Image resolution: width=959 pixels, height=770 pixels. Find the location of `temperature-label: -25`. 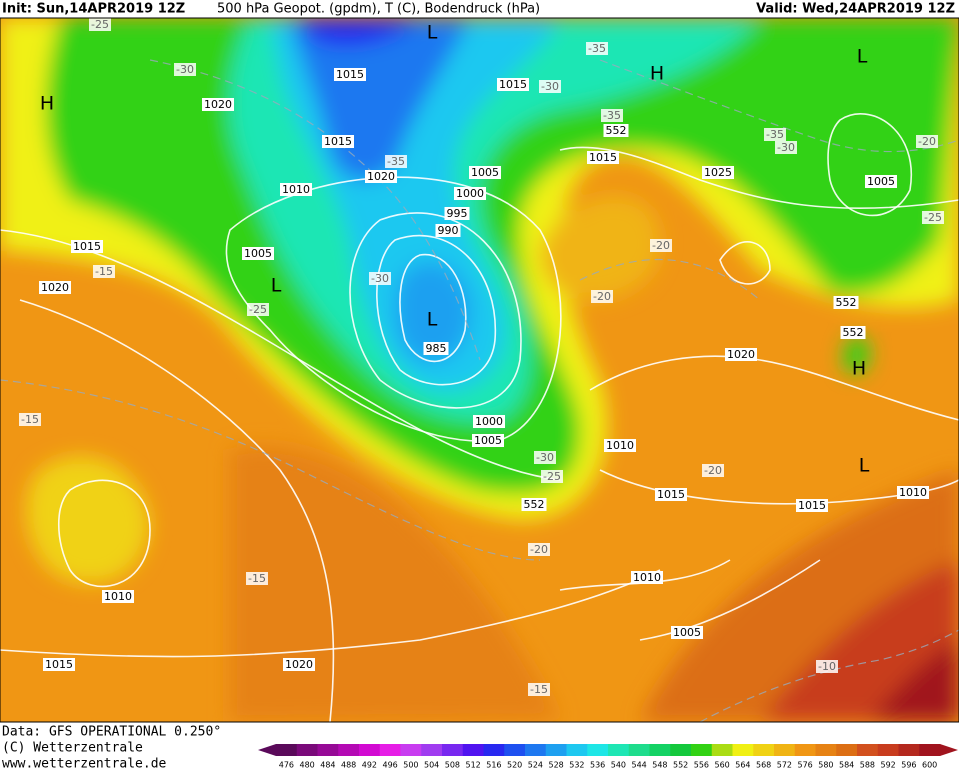

temperature-label: -25 is located at coordinates (100, 24).